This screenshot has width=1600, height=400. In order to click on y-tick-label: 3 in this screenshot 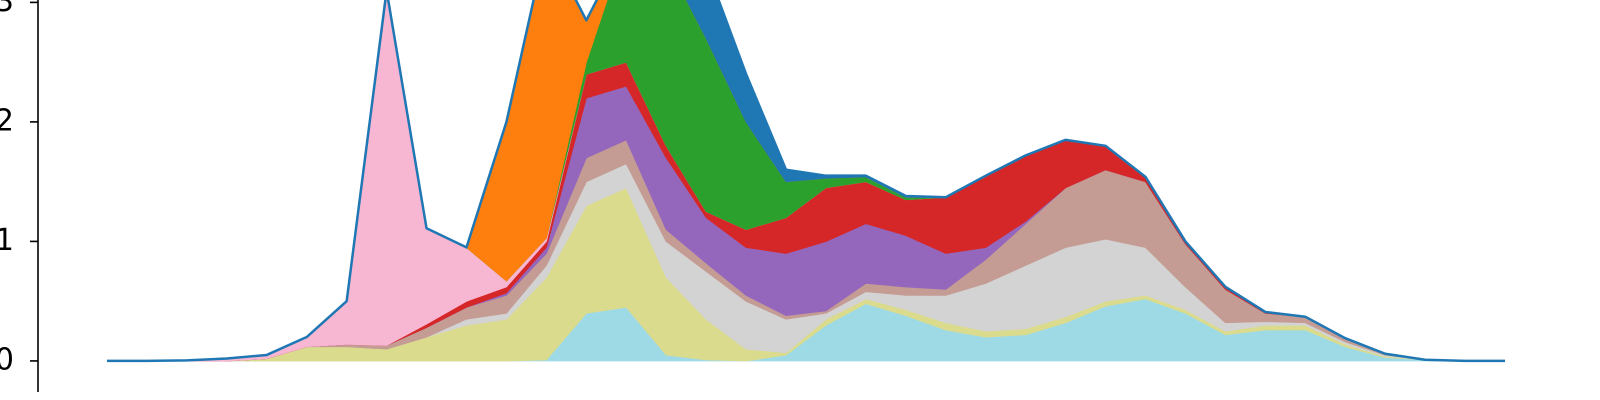, I will do `click(7, 9)`.